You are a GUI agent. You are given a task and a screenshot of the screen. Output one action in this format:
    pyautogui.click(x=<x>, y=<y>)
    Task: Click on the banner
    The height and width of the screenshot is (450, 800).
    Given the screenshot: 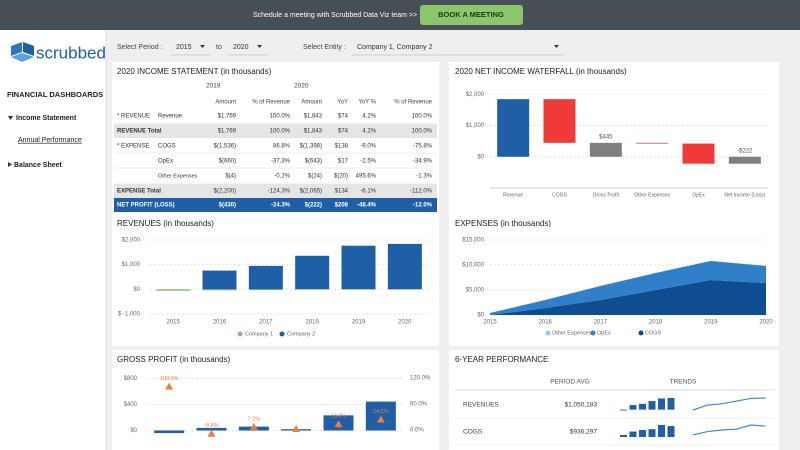 What is the action you would take?
    pyautogui.click(x=400, y=15)
    